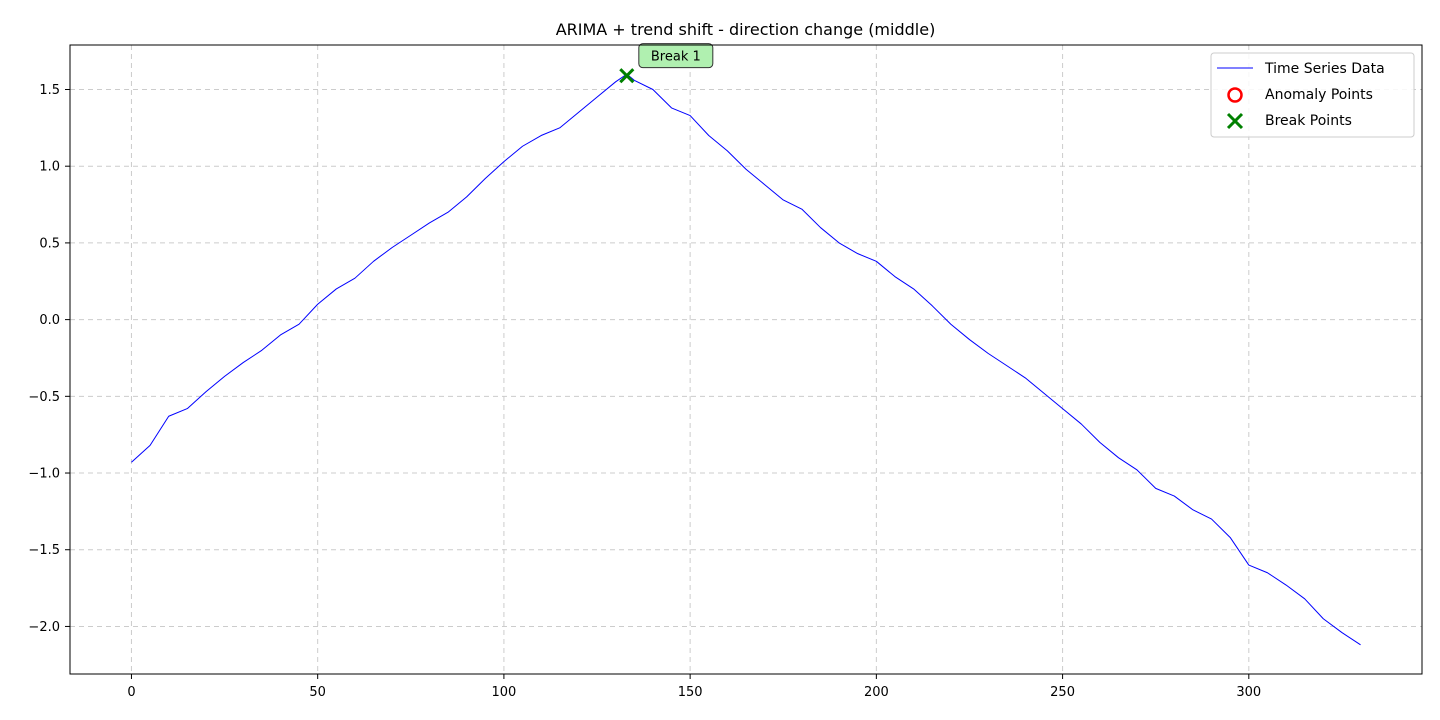  Describe the element at coordinates (1308, 121) in the screenshot. I see `legend-label-break: Break Points` at that location.